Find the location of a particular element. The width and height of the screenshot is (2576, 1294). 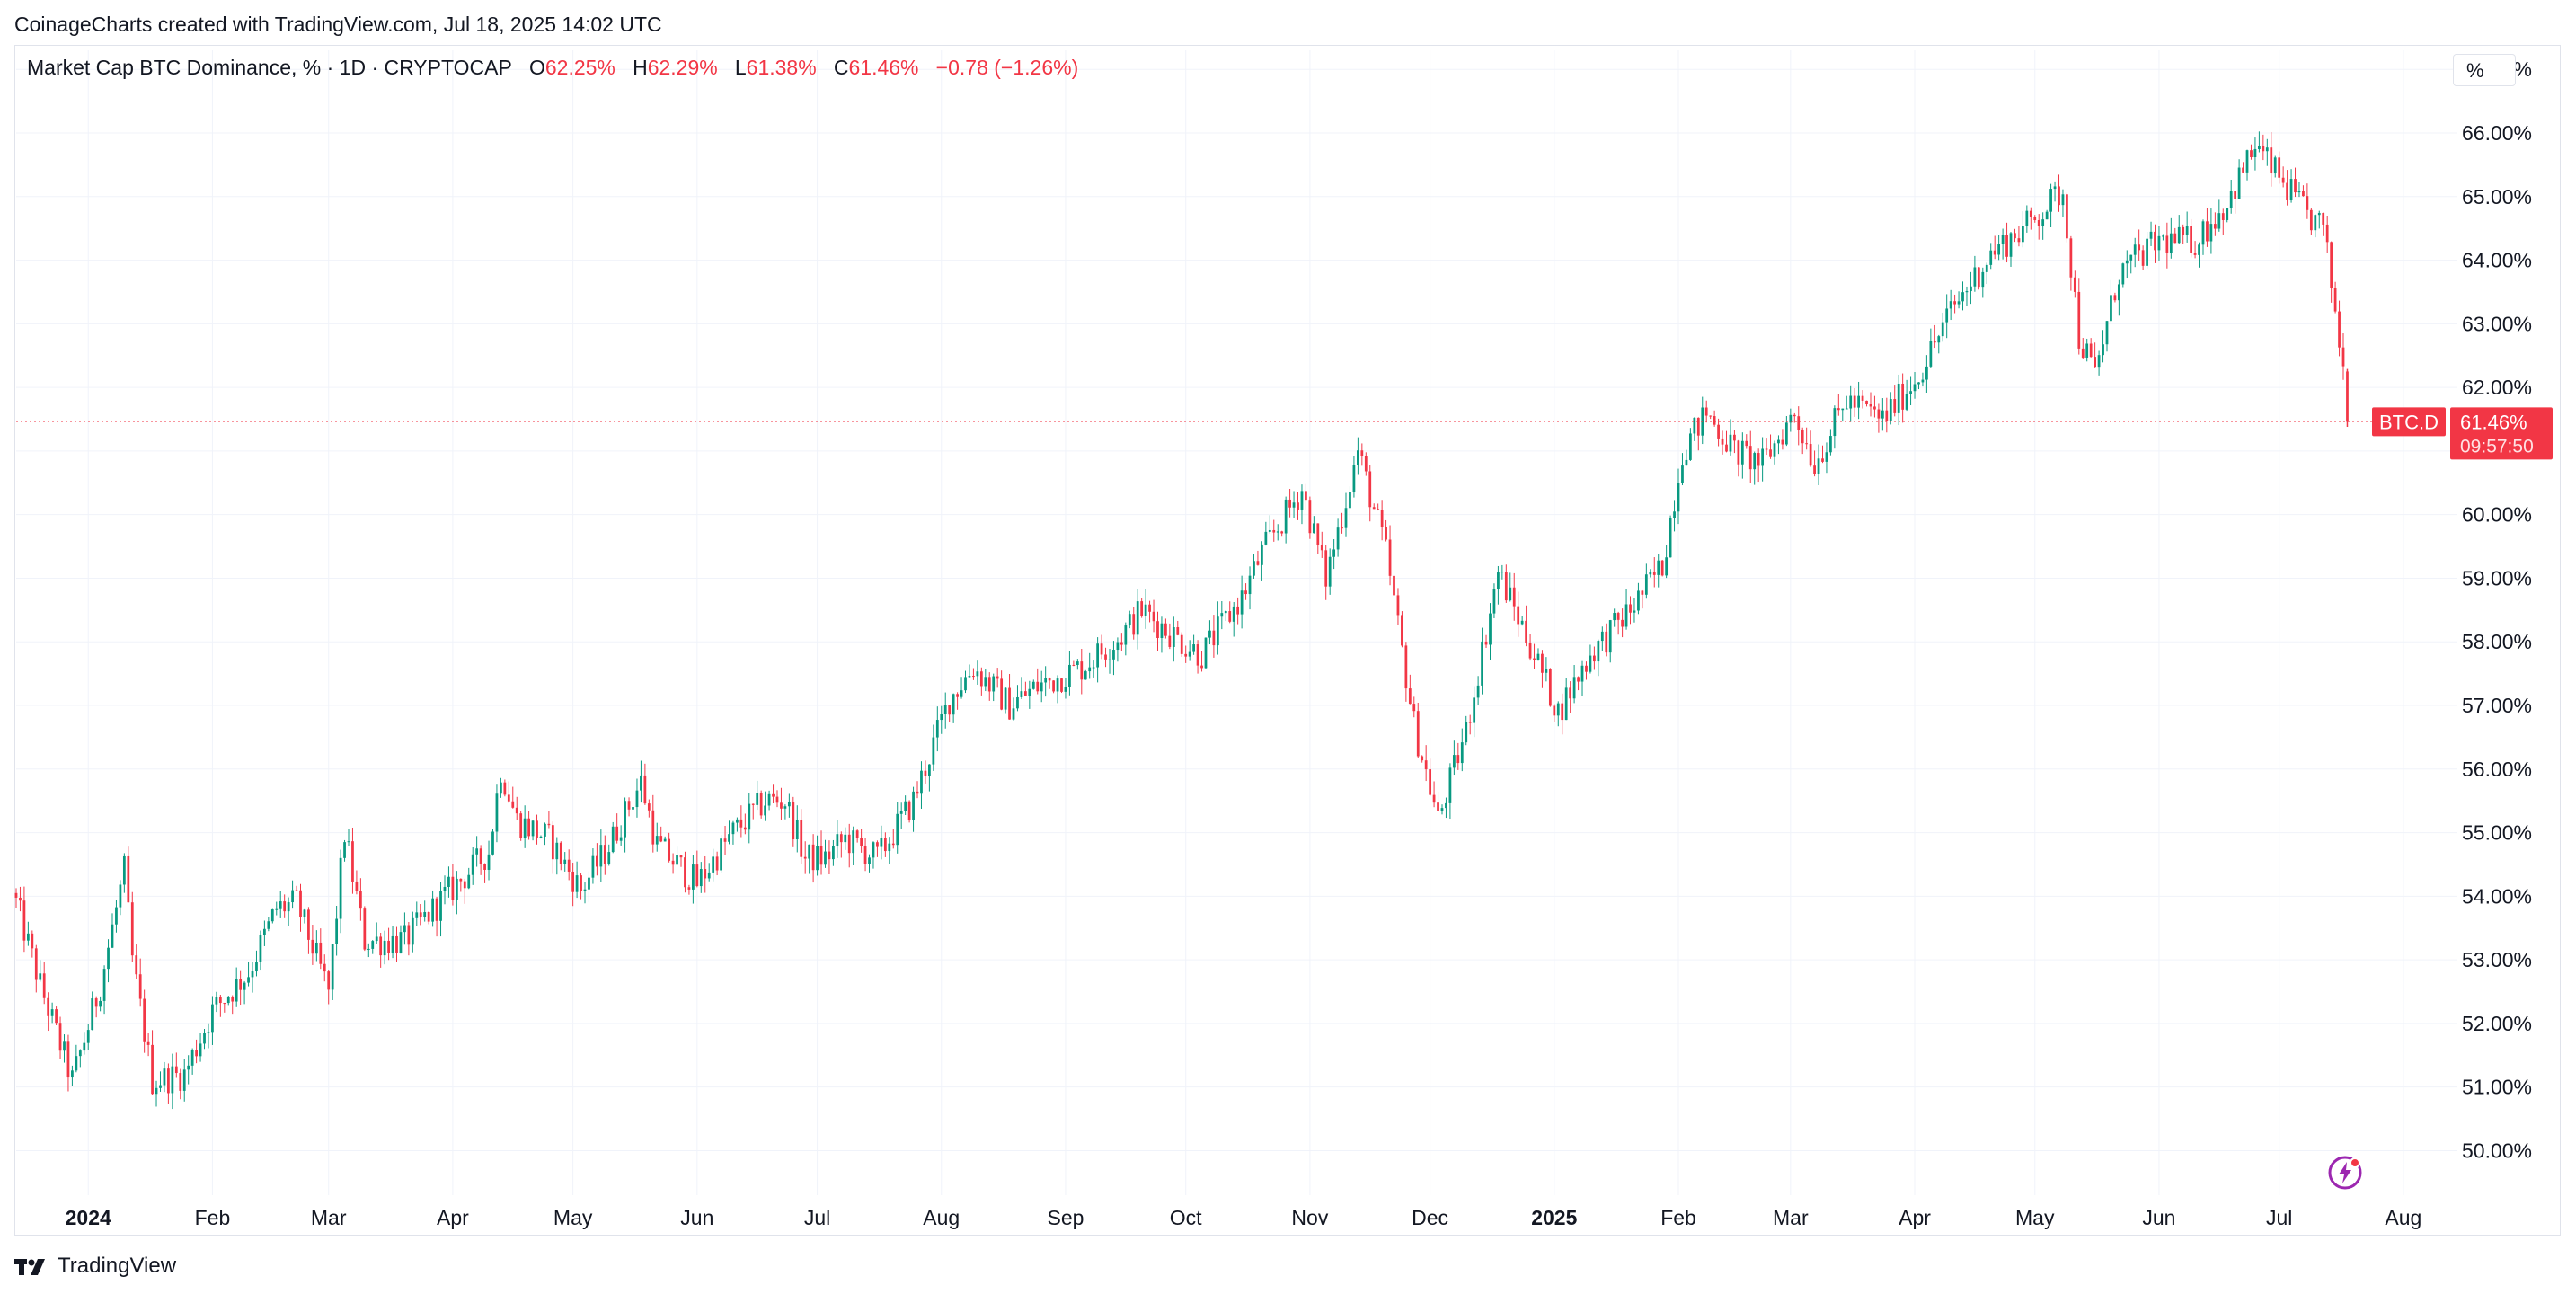

y-tick-label: 62.00% is located at coordinates (2497, 387).